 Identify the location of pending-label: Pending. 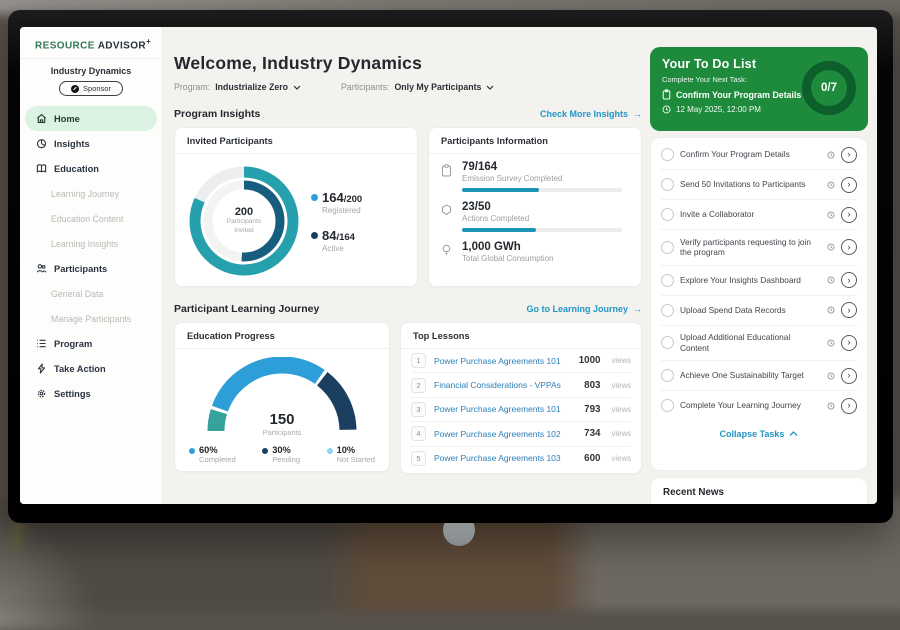
(286, 459).